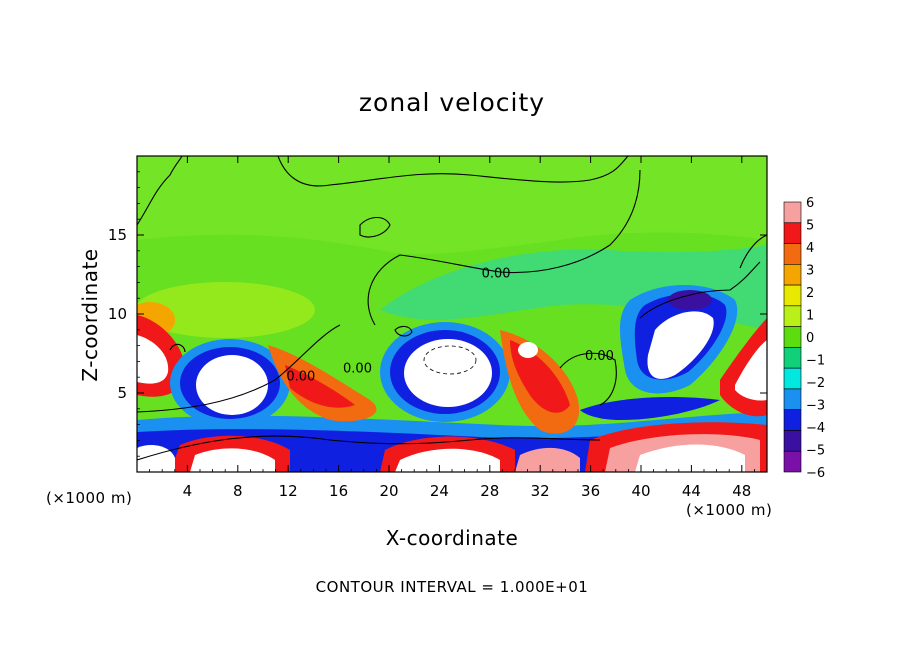 This screenshot has width=904, height=654. What do you see at coordinates (232, 385) in the screenshot?
I see `vortex-1-core` at bounding box center [232, 385].